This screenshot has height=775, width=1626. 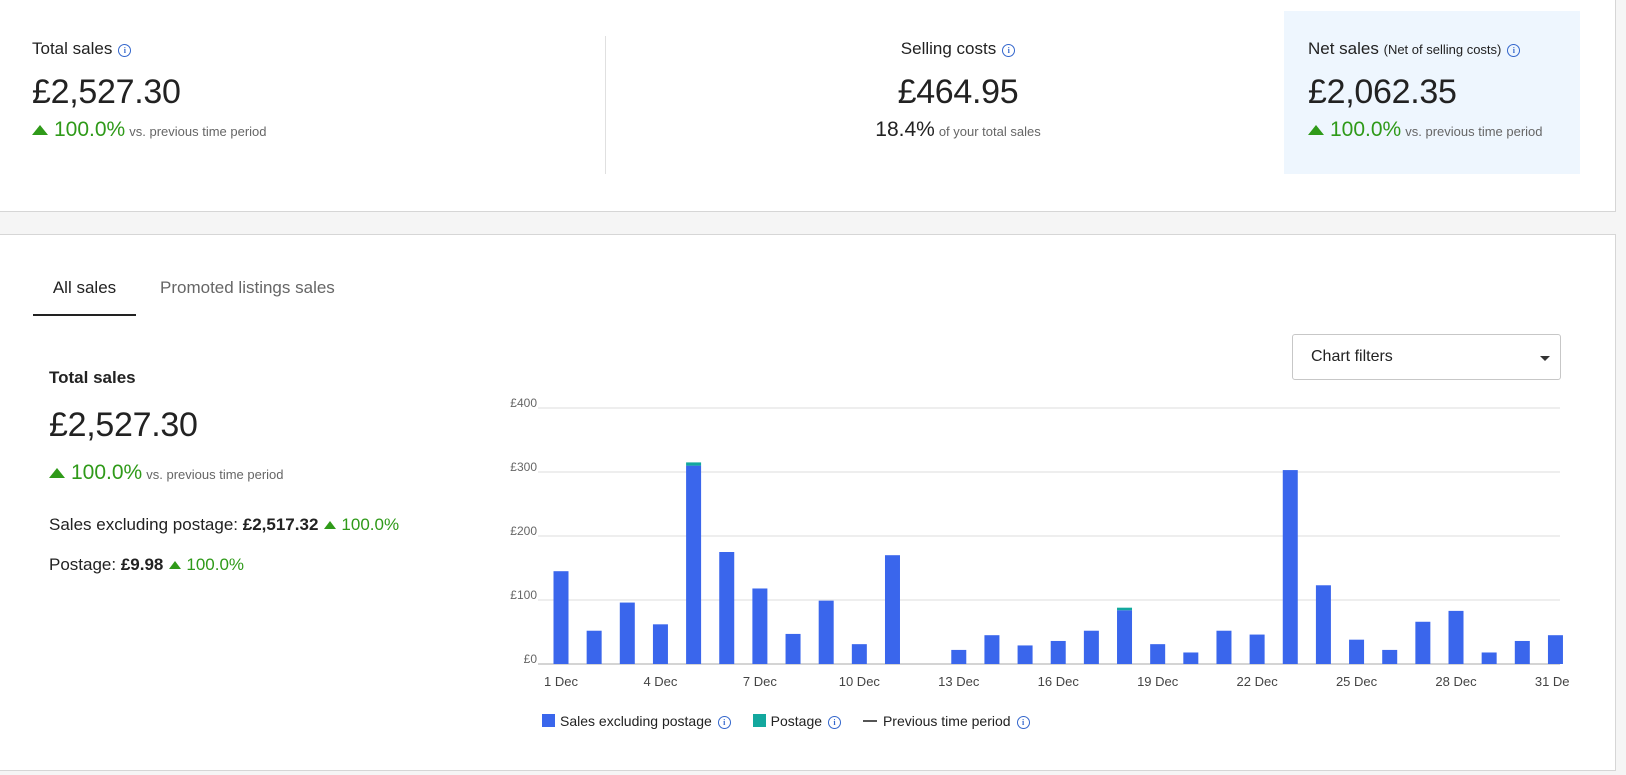 I want to click on panel-title: Total sales, so click(x=92, y=377).